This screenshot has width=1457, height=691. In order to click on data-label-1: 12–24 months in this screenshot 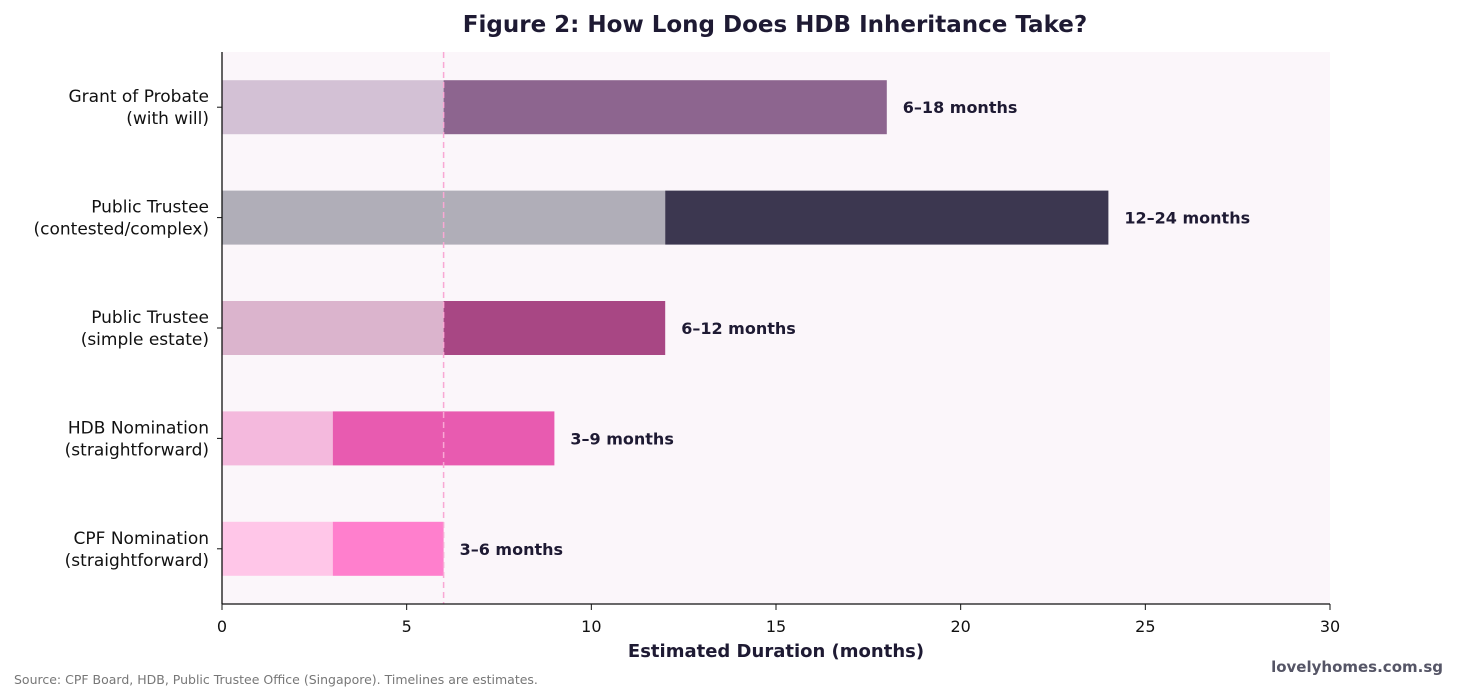, I will do `click(1187, 218)`.